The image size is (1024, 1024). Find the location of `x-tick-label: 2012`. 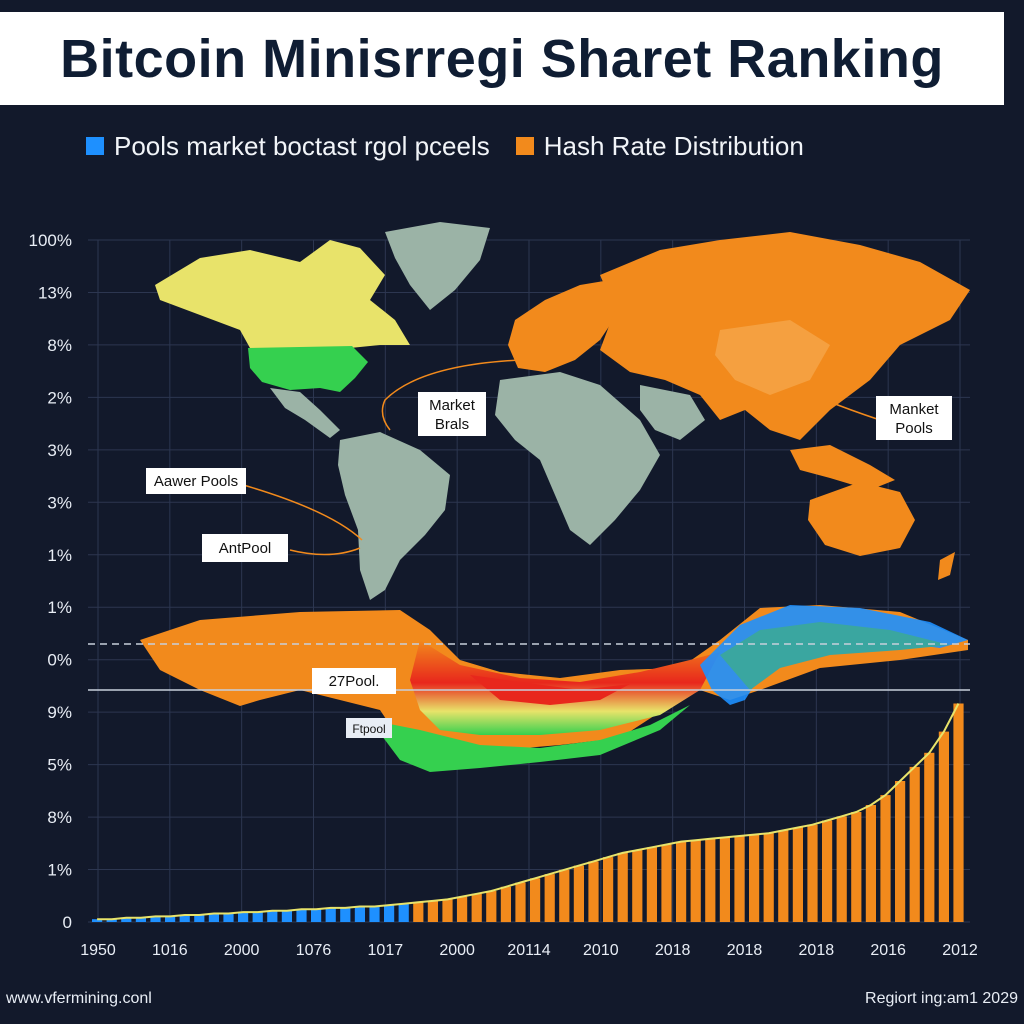

x-tick-label: 2012 is located at coordinates (960, 950).